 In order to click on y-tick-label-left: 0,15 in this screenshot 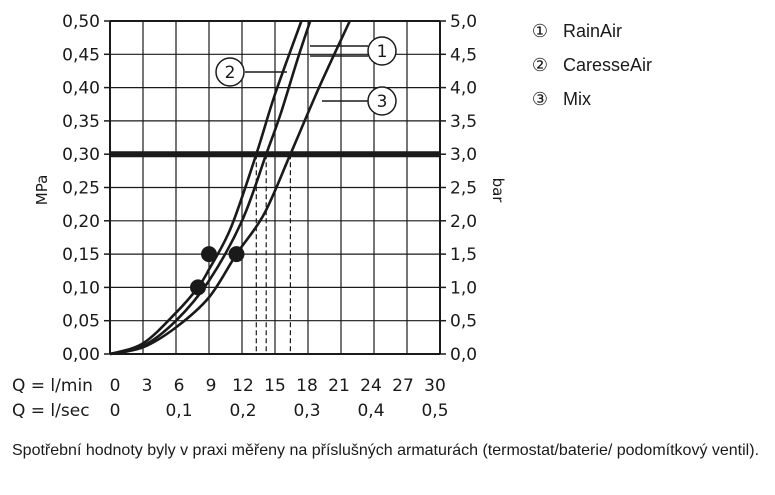, I will do `click(81, 255)`.